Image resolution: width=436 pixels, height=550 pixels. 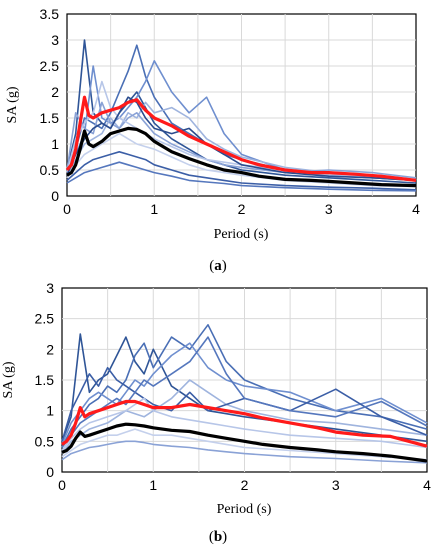 I want to click on y-tick-labels-b: 0 0.5 1 1.5 2 2.5 3, so click(x=45, y=380).